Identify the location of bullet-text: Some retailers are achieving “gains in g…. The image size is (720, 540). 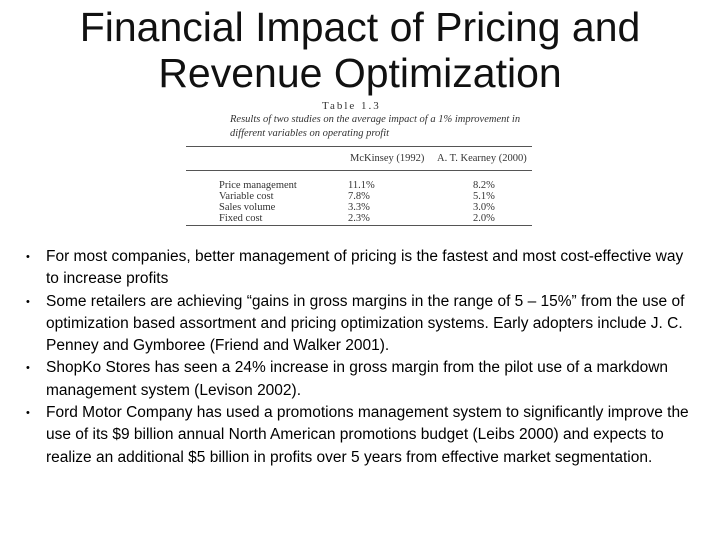
(365, 323).